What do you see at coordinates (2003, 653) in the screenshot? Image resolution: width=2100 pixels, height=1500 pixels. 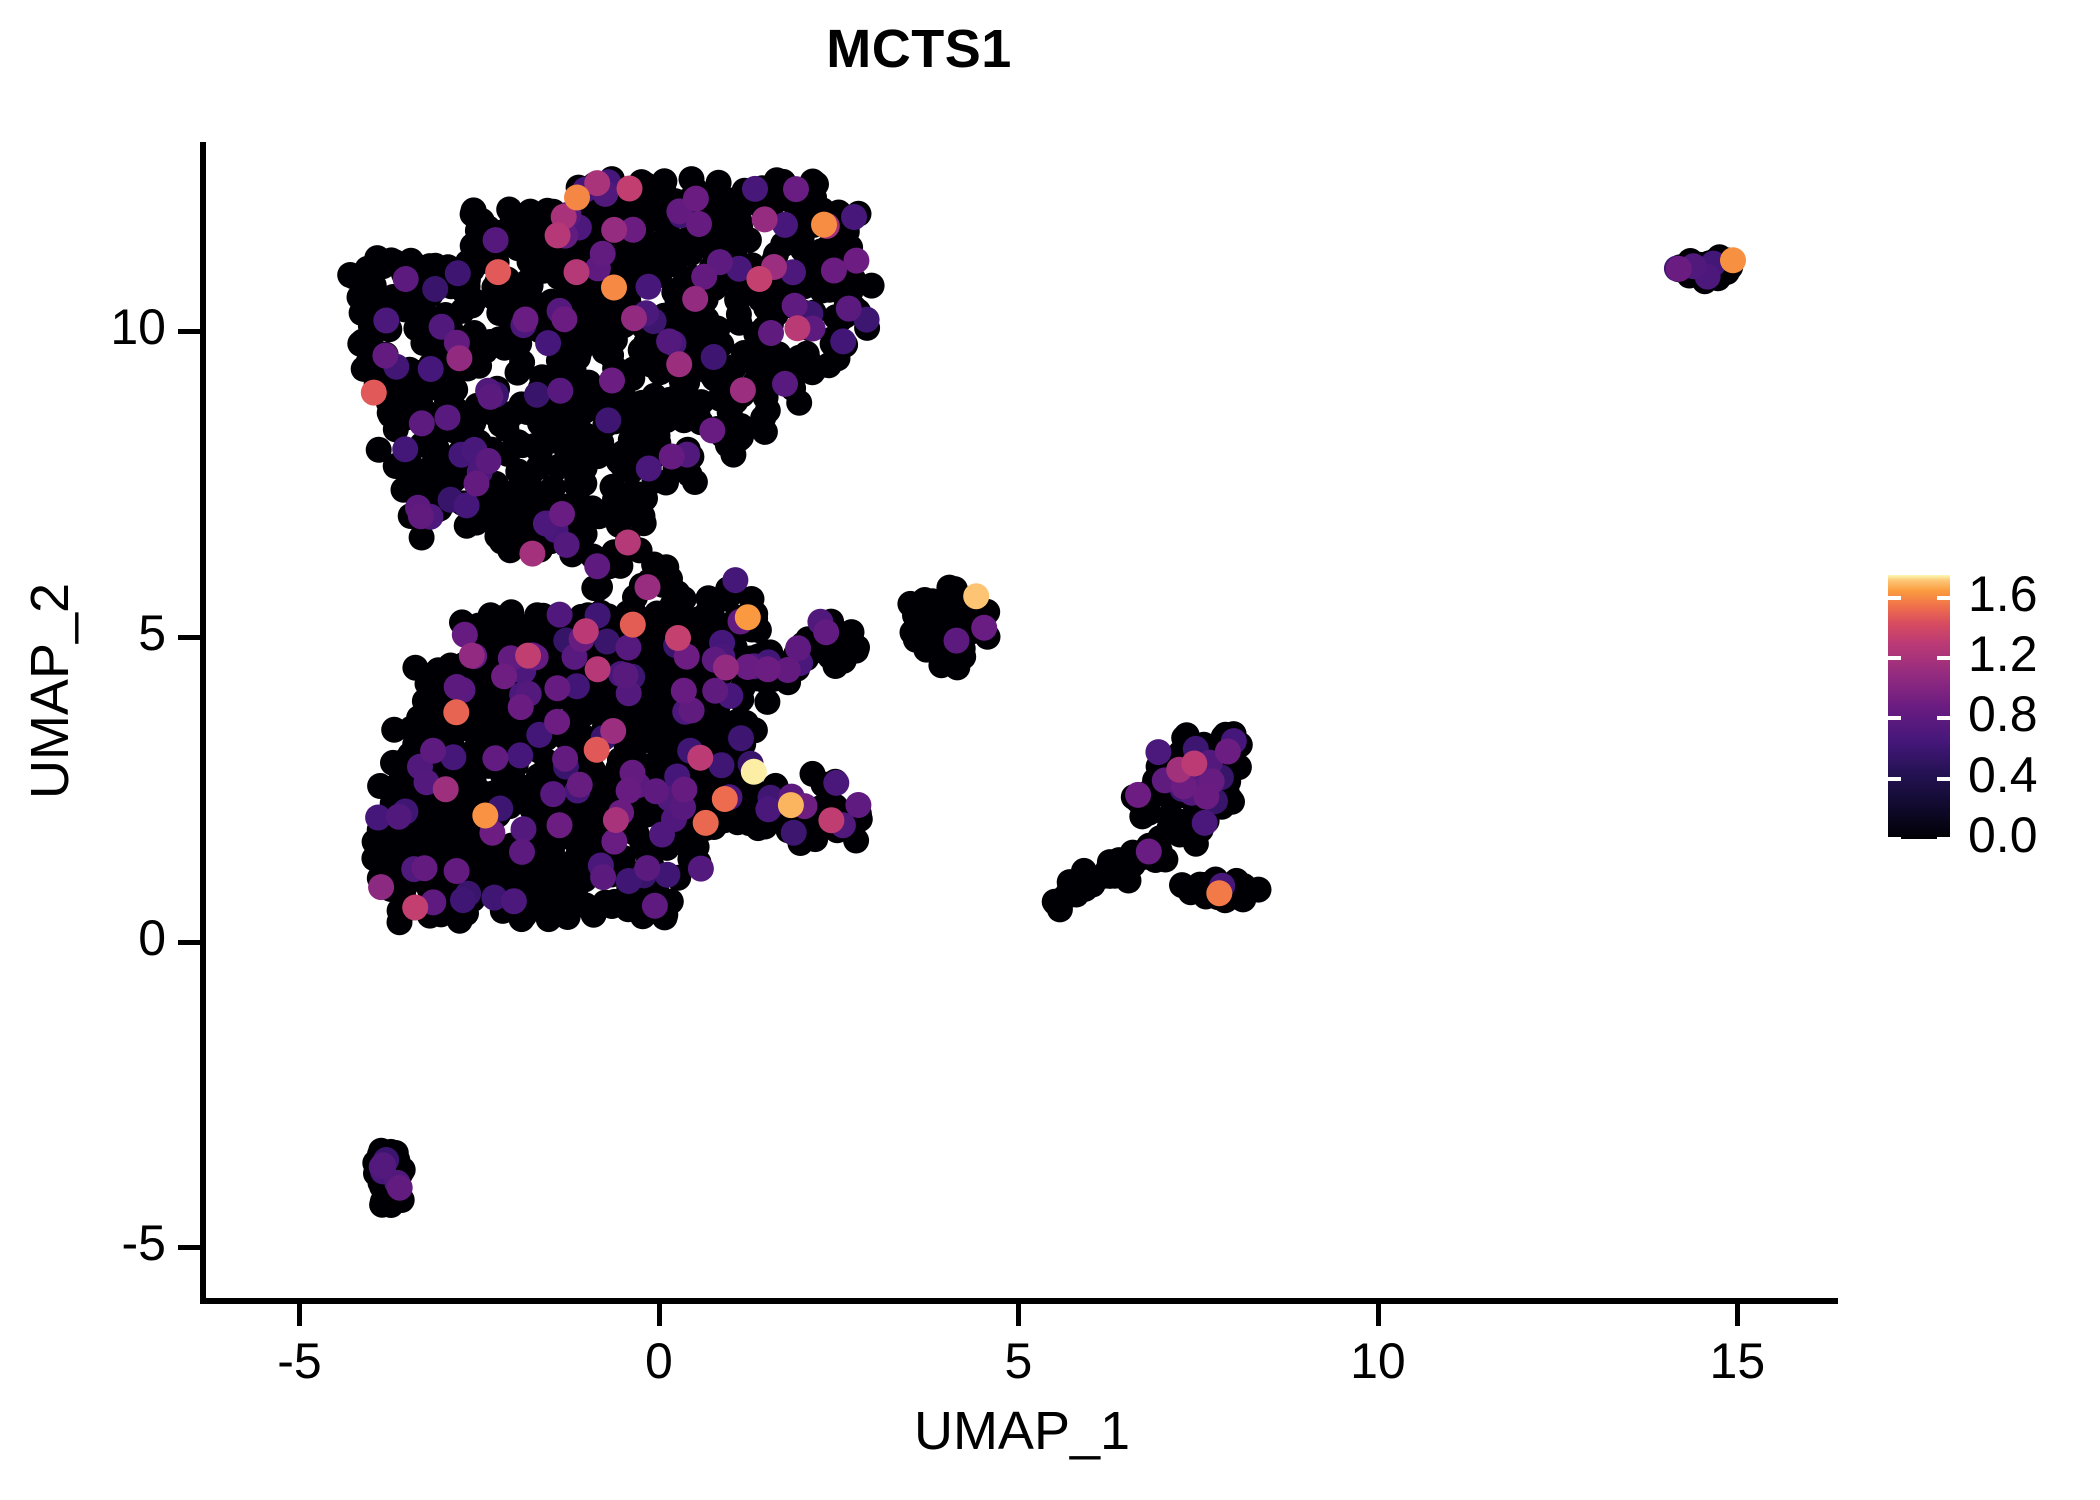 I see `colorbar-tick-label: 1.2` at bounding box center [2003, 653].